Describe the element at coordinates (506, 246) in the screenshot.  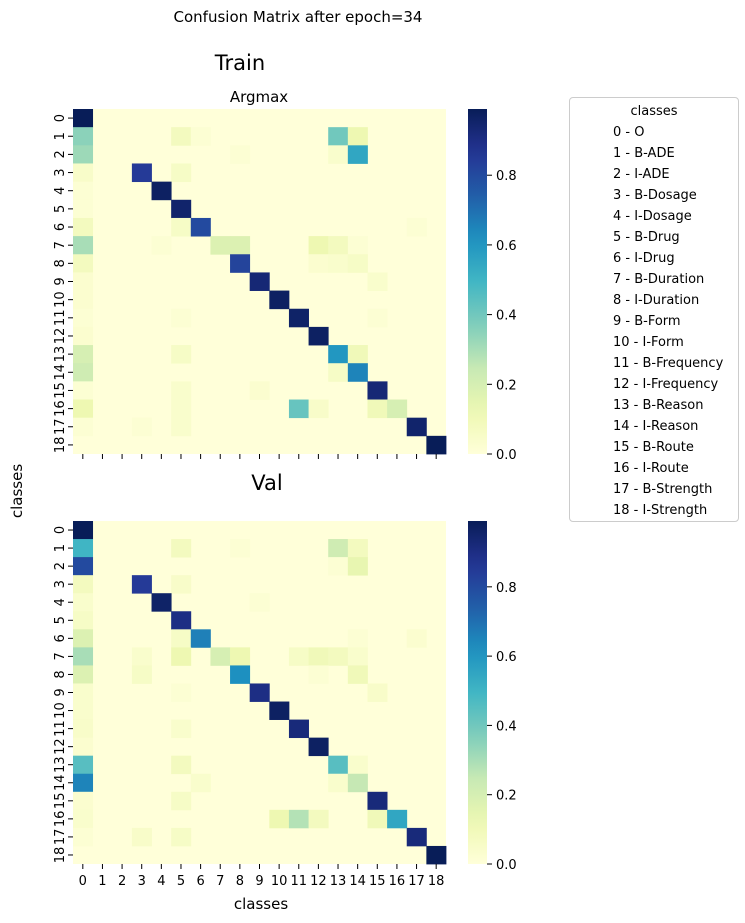
I see `colorbar-tick-label: 0.6` at that location.